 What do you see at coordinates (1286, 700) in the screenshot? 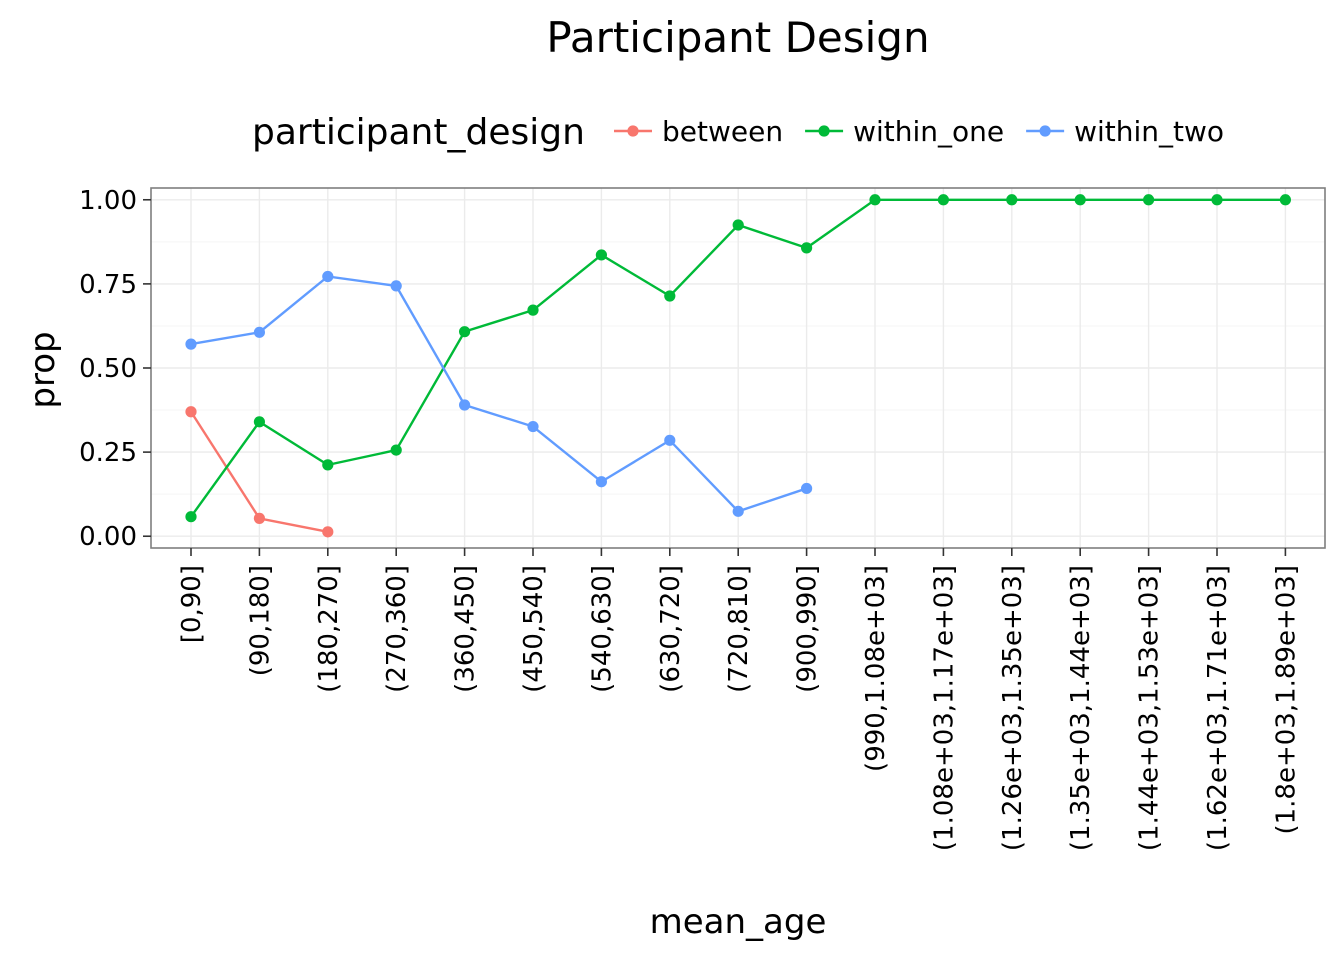
I see `x-tick-label: (1.8e+03,1.89e+03]` at bounding box center [1286, 700].